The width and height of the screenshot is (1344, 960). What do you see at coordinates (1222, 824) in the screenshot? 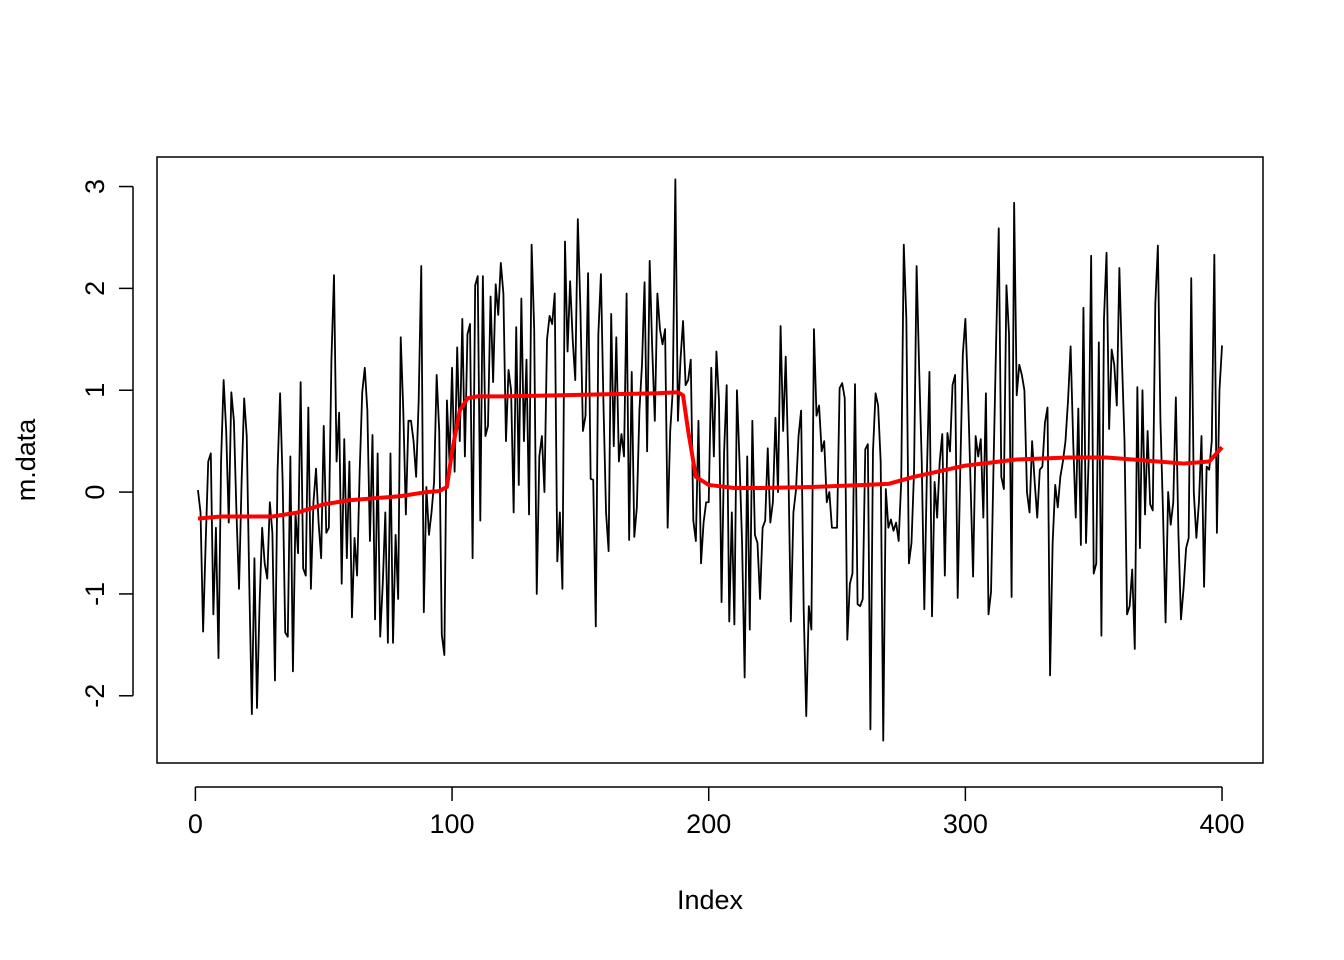
I see `x-tick-label: 400` at bounding box center [1222, 824].